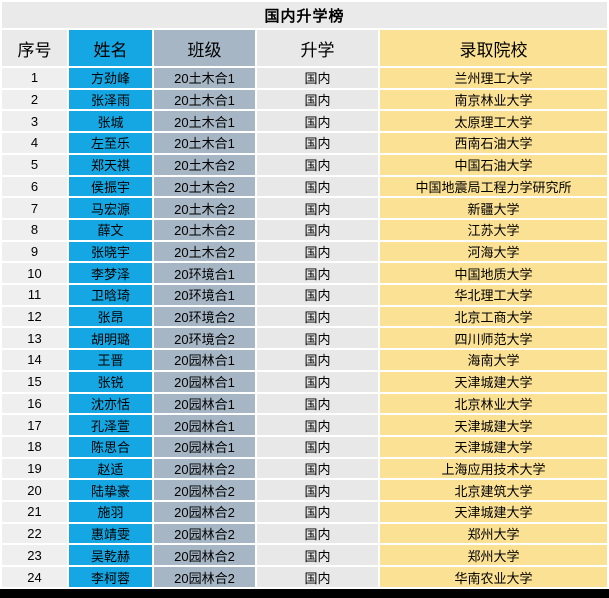 The height and width of the screenshot is (598, 609). I want to click on cell-index: 13, so click(34, 338).